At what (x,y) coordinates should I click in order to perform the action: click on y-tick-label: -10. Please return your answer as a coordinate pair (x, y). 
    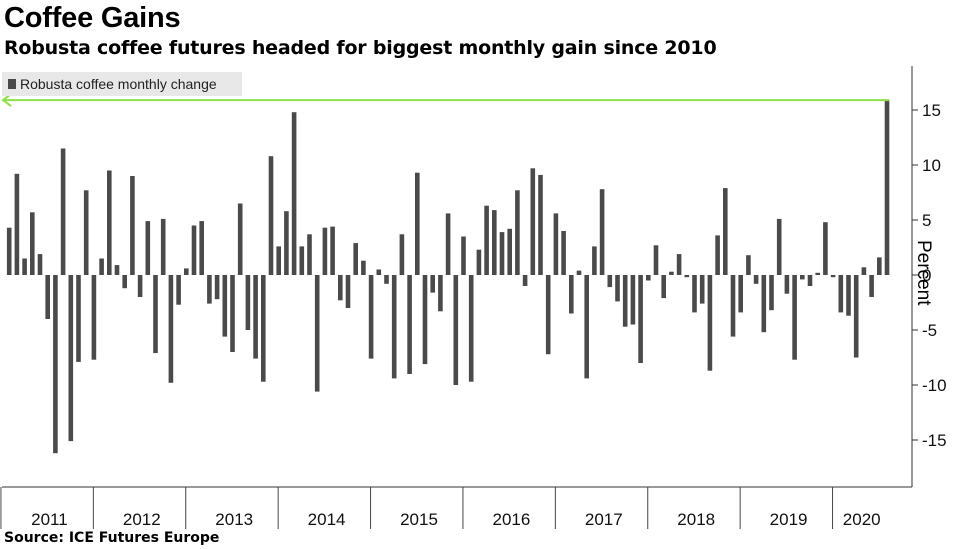
    Looking at the image, I should click on (934, 385).